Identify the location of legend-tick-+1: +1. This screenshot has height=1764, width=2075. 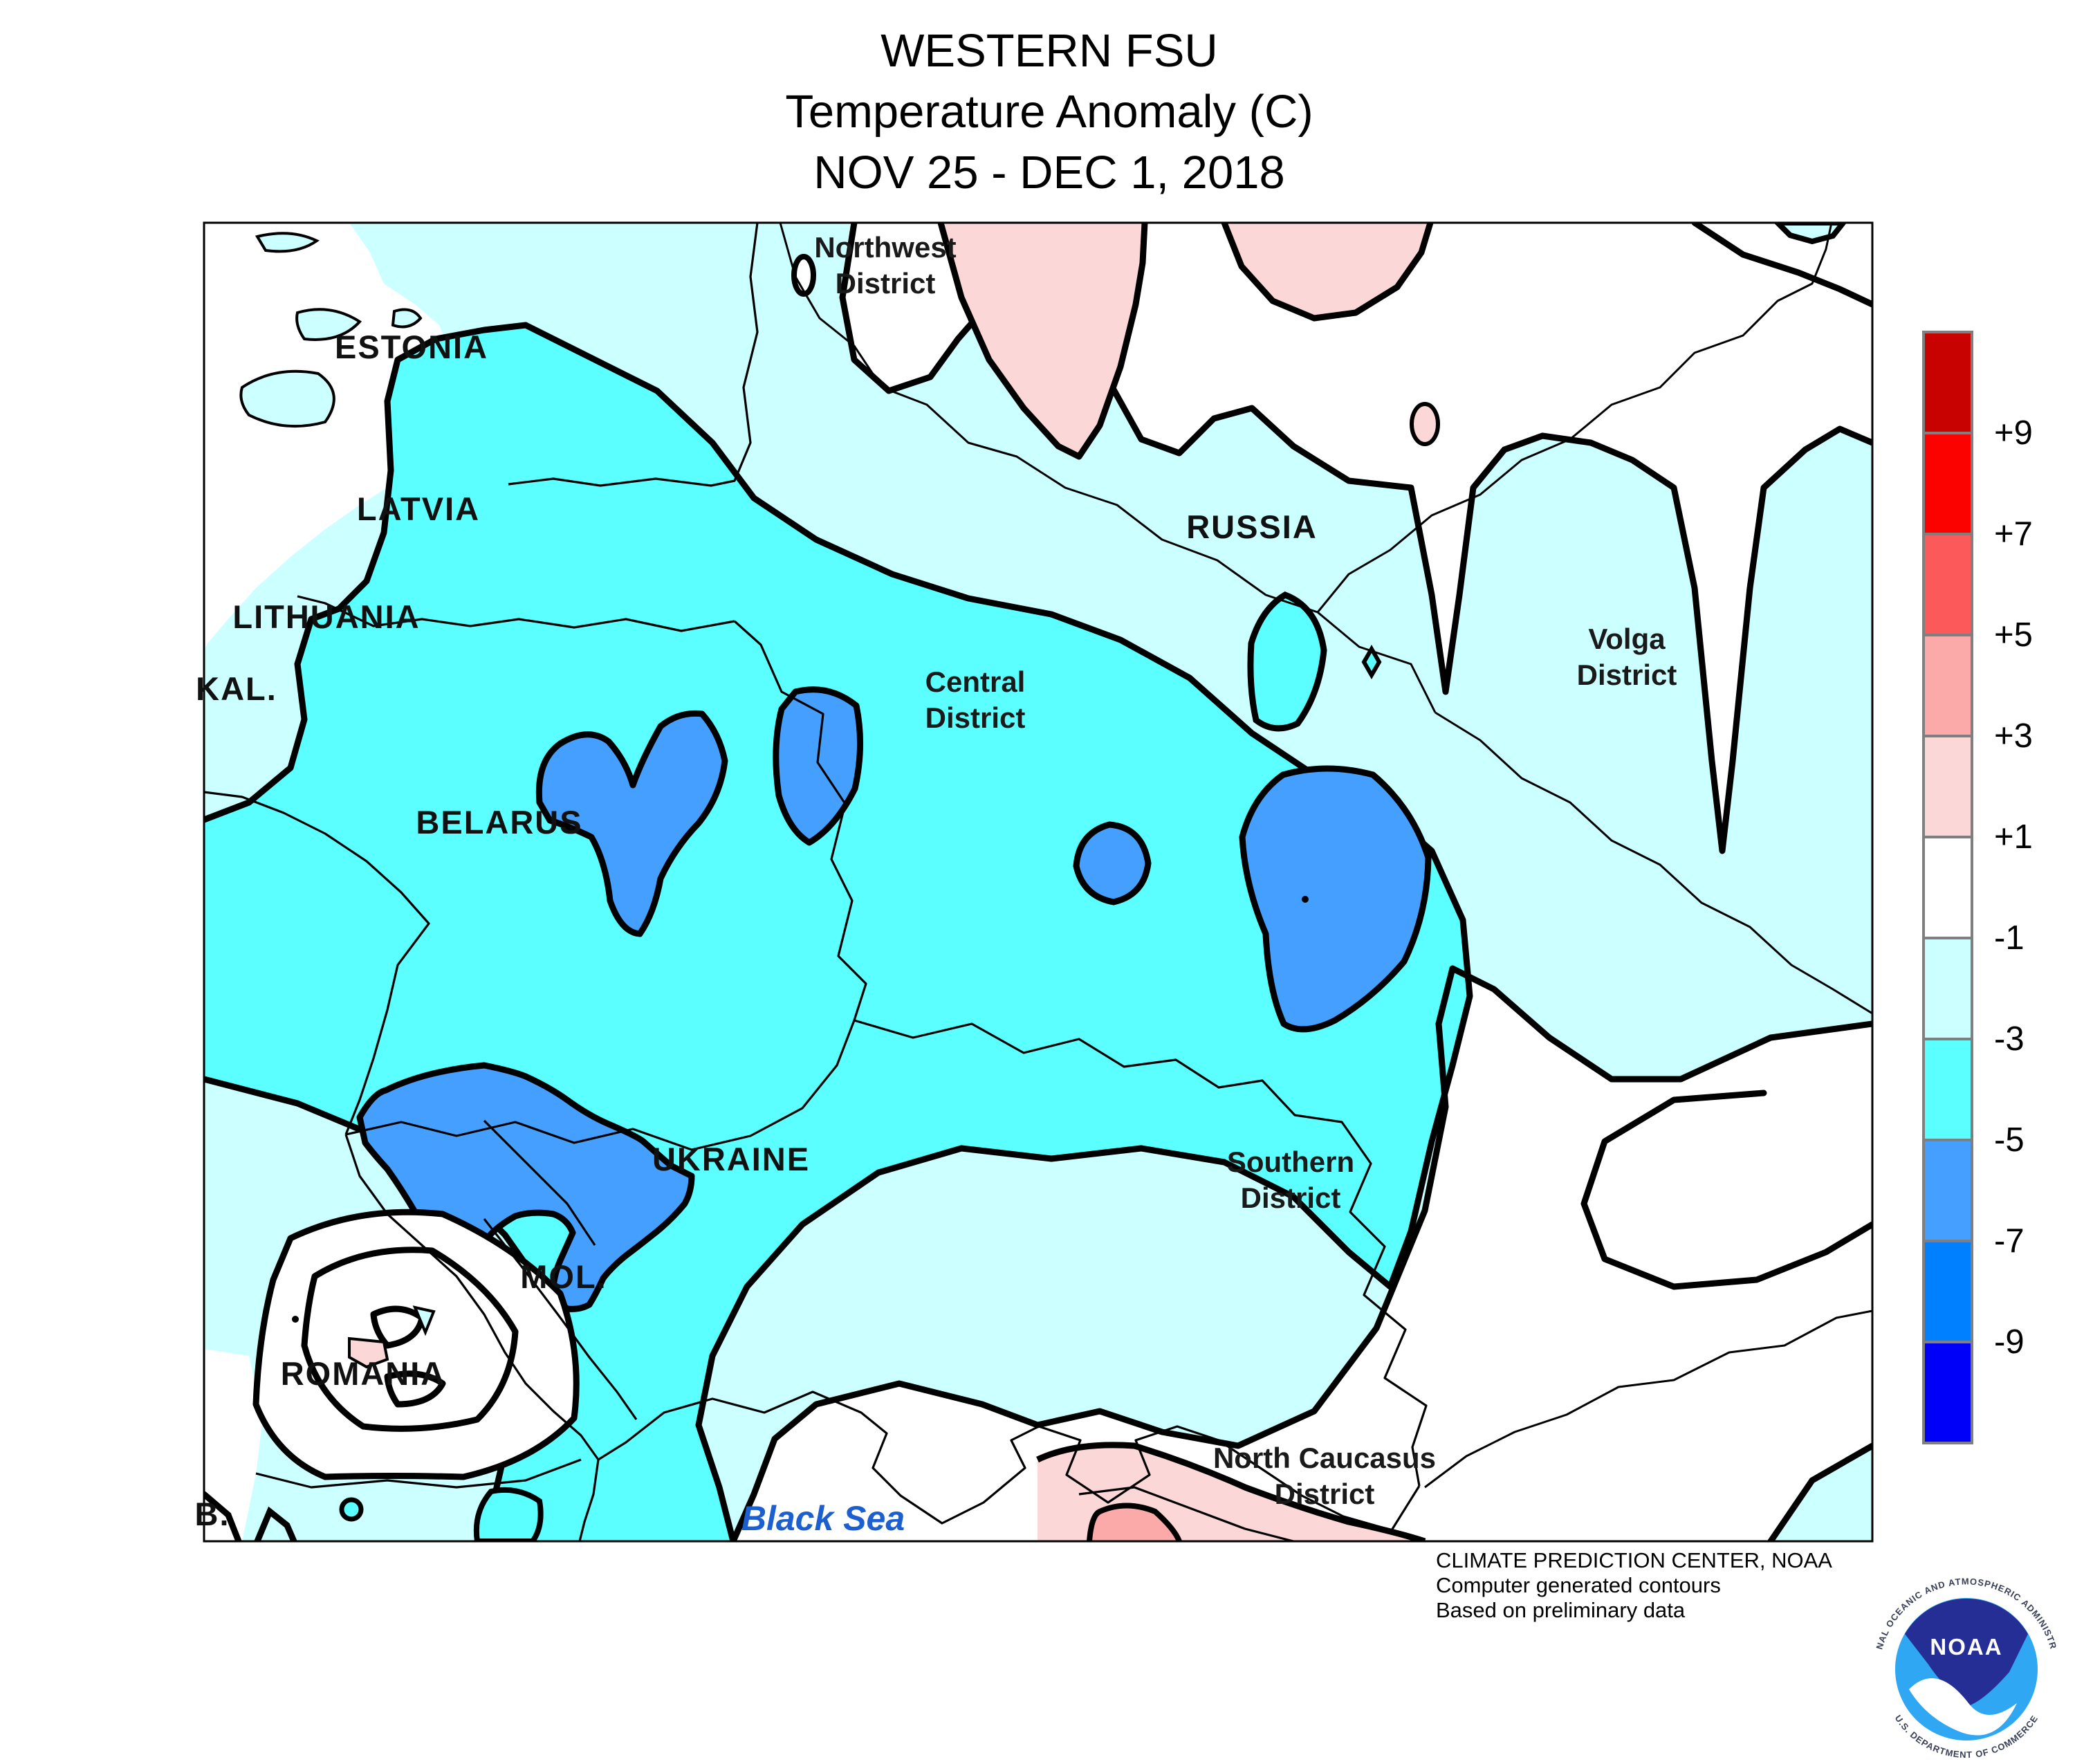
(2013, 837).